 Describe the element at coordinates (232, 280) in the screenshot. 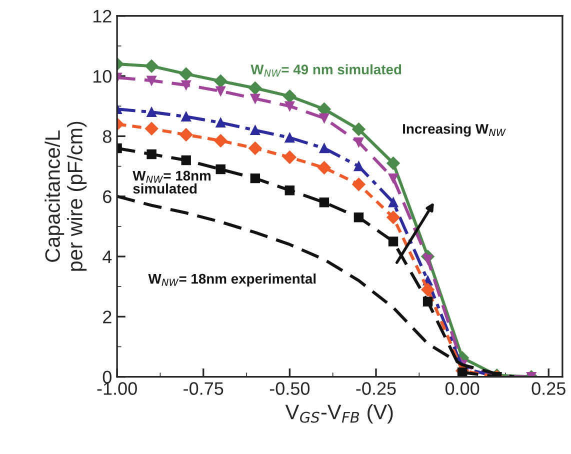

I see `annotation: W$_{NW}$= 18nm experimental` at that location.